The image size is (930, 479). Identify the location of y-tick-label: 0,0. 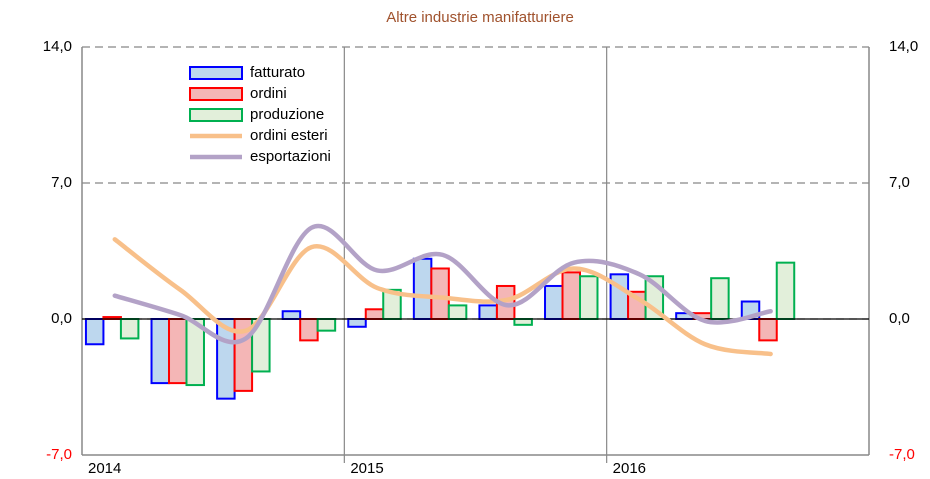
(61, 318).